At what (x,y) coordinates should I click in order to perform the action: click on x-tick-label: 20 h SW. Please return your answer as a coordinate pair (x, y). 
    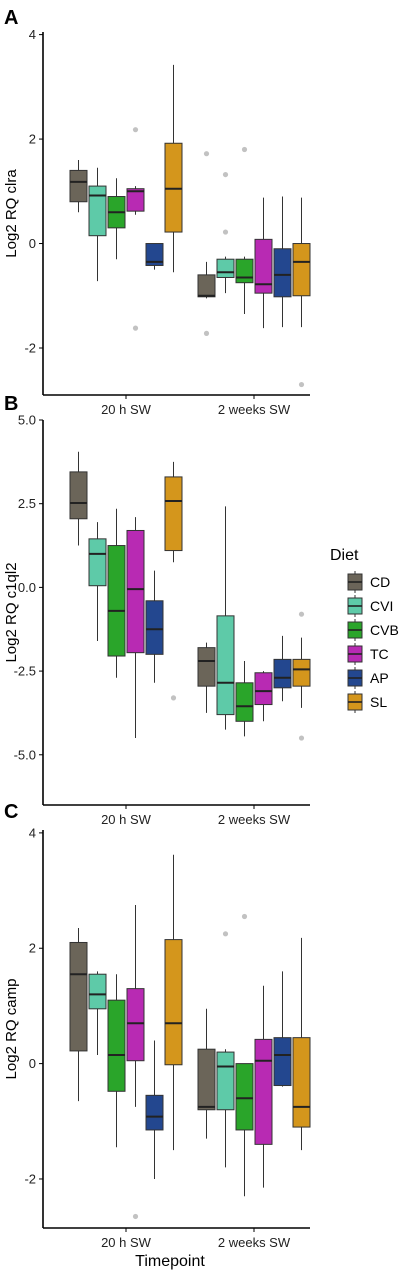
    Looking at the image, I should click on (126, 819).